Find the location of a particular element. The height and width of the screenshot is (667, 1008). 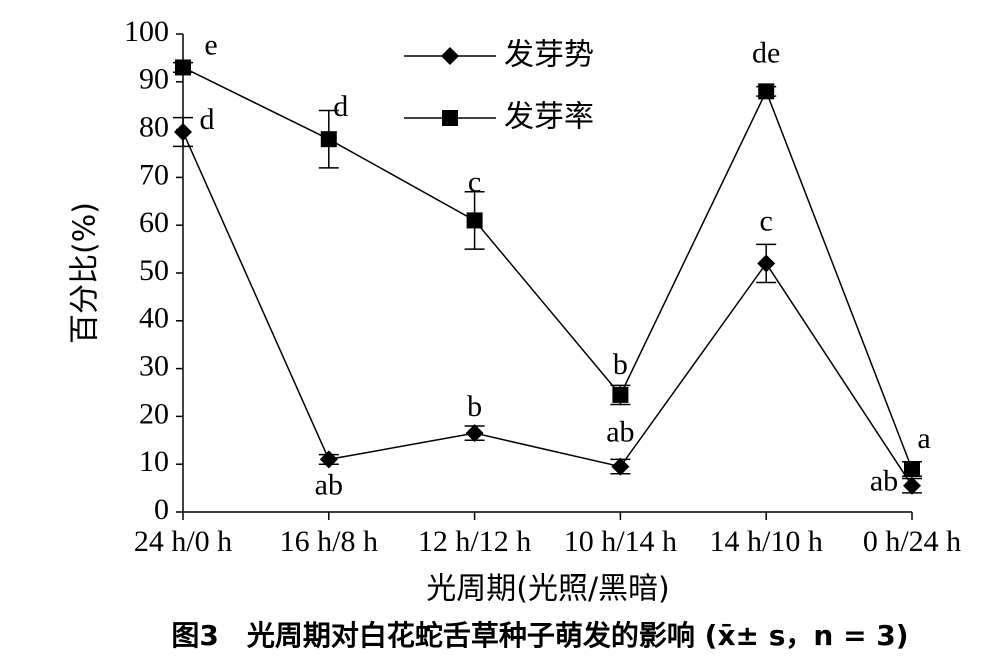

y-axis-title: 百分比(%) is located at coordinates (85, 273).